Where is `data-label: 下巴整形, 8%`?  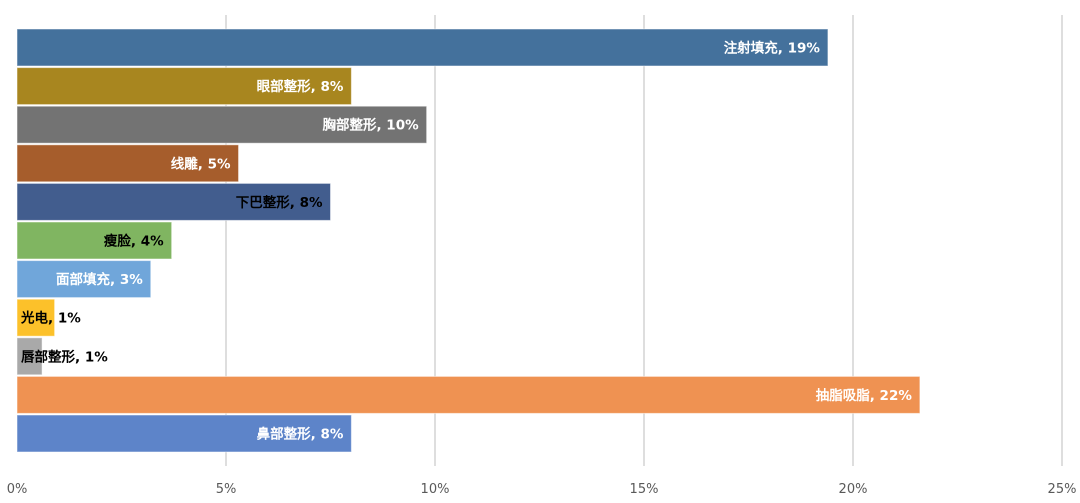 data-label: 下巴整形, 8% is located at coordinates (279, 202).